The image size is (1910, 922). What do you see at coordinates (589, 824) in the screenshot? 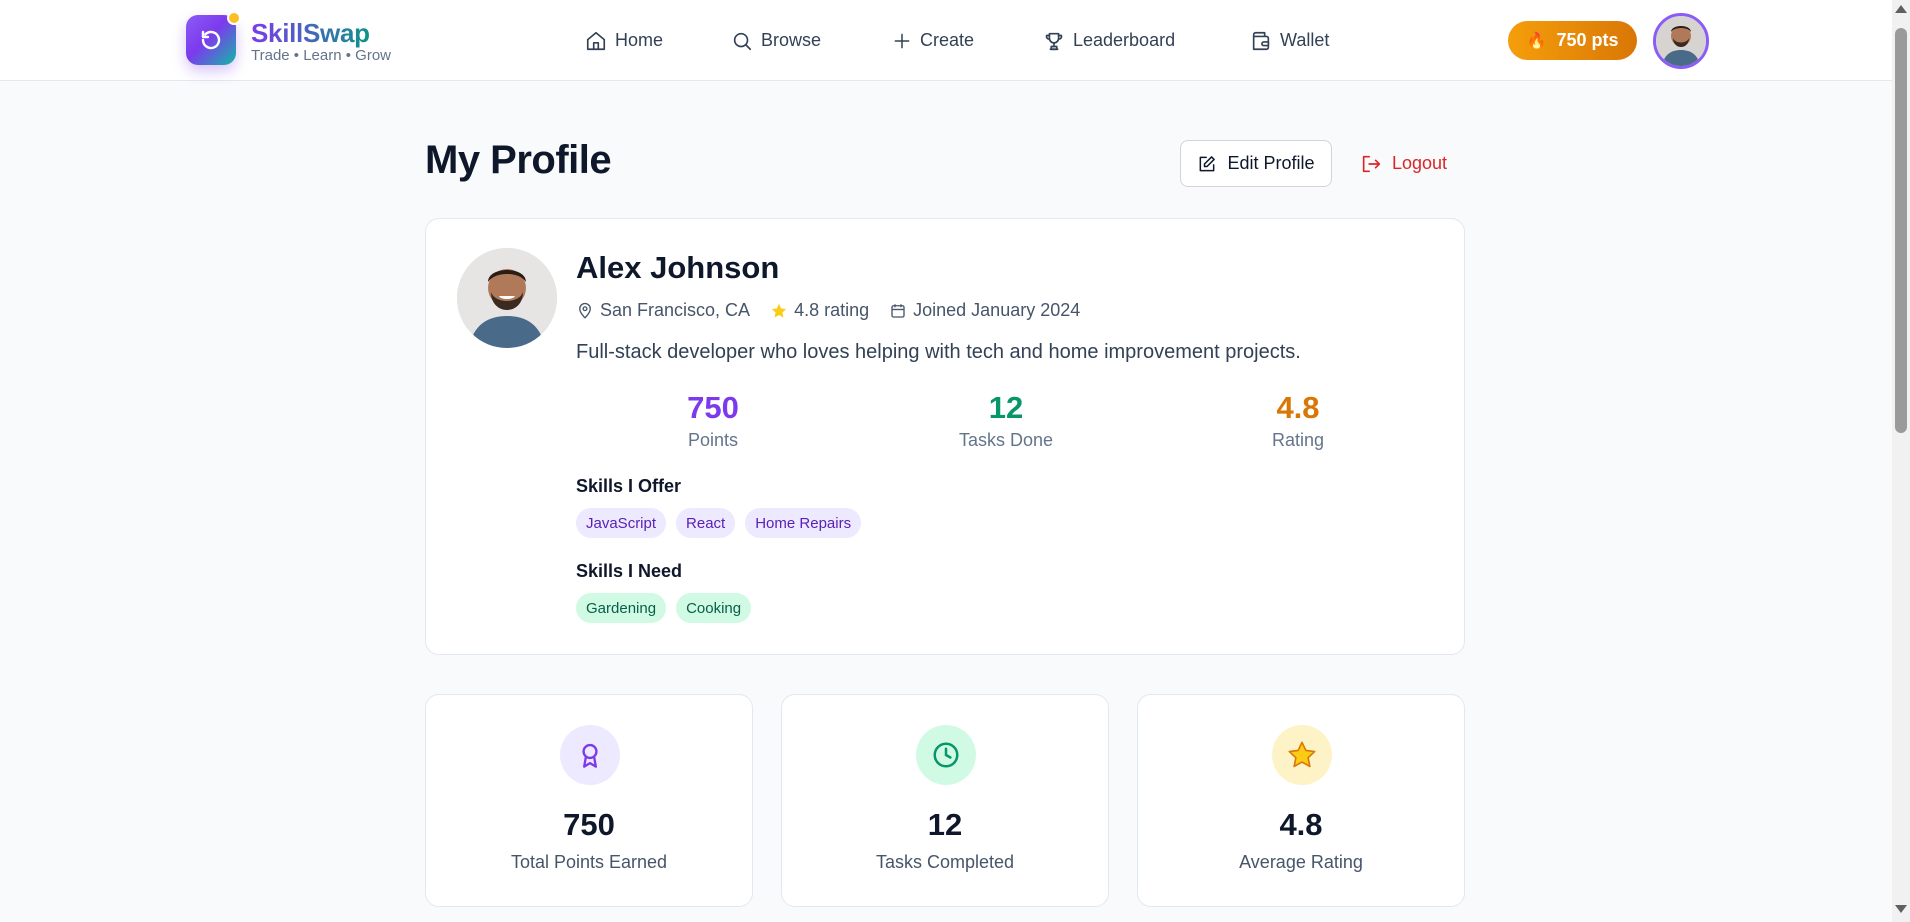
I see `summary-points-value: 750` at bounding box center [589, 824].